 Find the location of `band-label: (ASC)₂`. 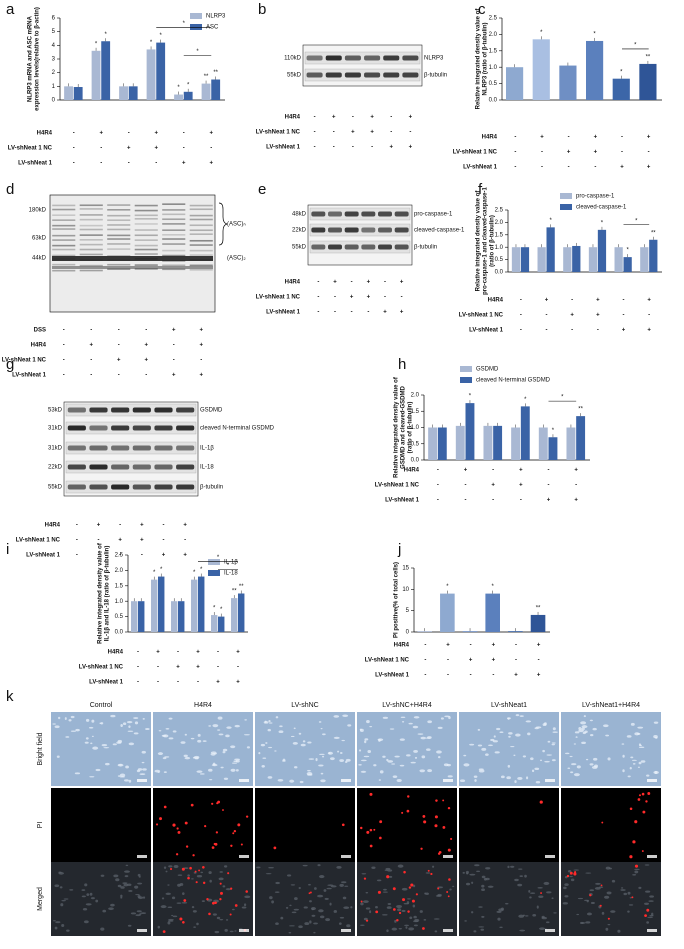

band-label: (ASC)₂ is located at coordinates (236, 259).